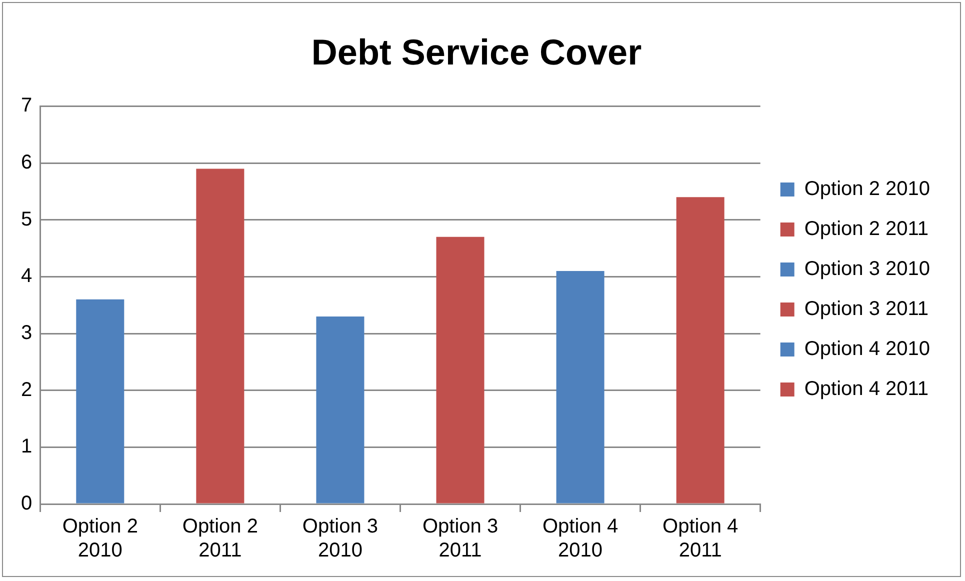 This screenshot has width=965, height=581. I want to click on x-tick-label: Option 2 2010, so click(100, 539).